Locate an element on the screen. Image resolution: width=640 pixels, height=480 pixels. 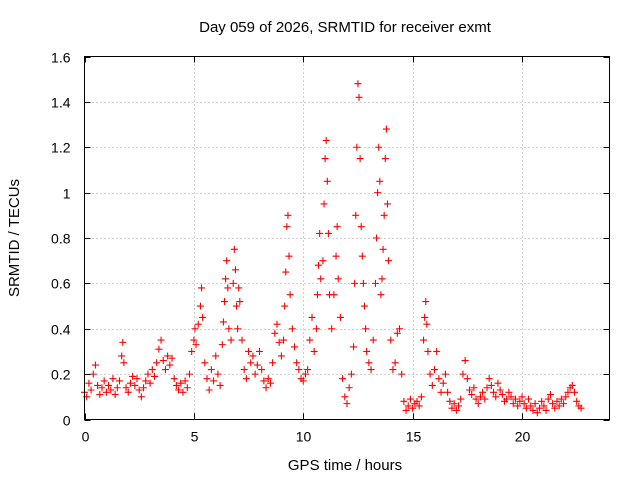
y-tick-label: 0.8 is located at coordinates (61, 239).